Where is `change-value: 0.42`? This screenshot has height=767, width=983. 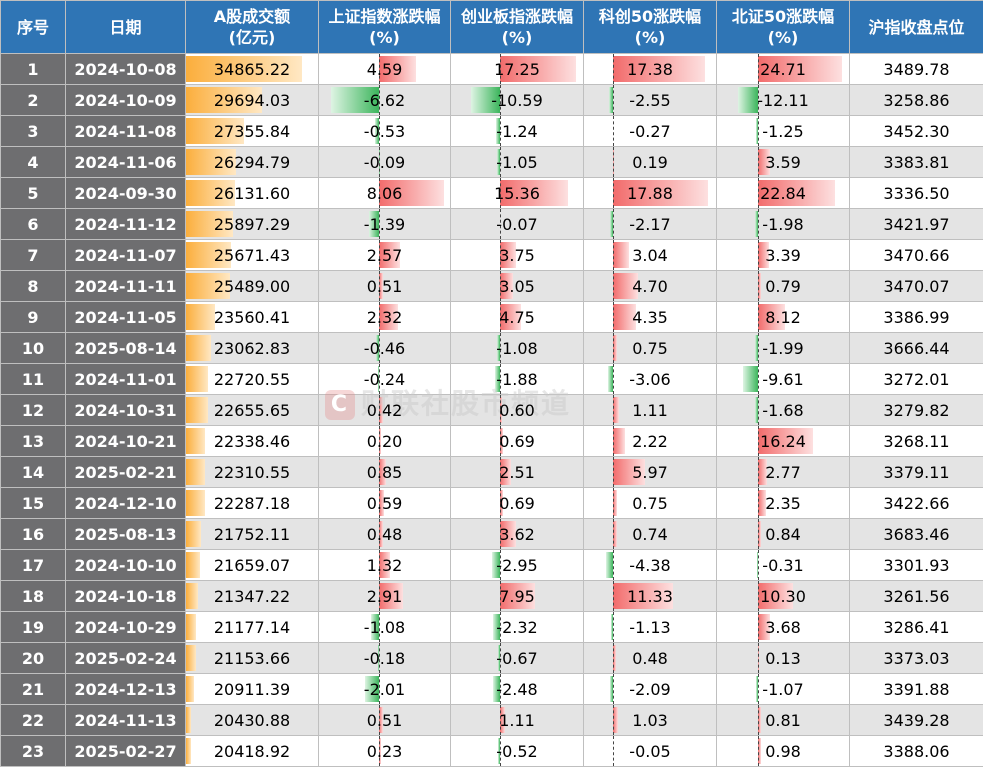
change-value: 0.42 is located at coordinates (385, 410).